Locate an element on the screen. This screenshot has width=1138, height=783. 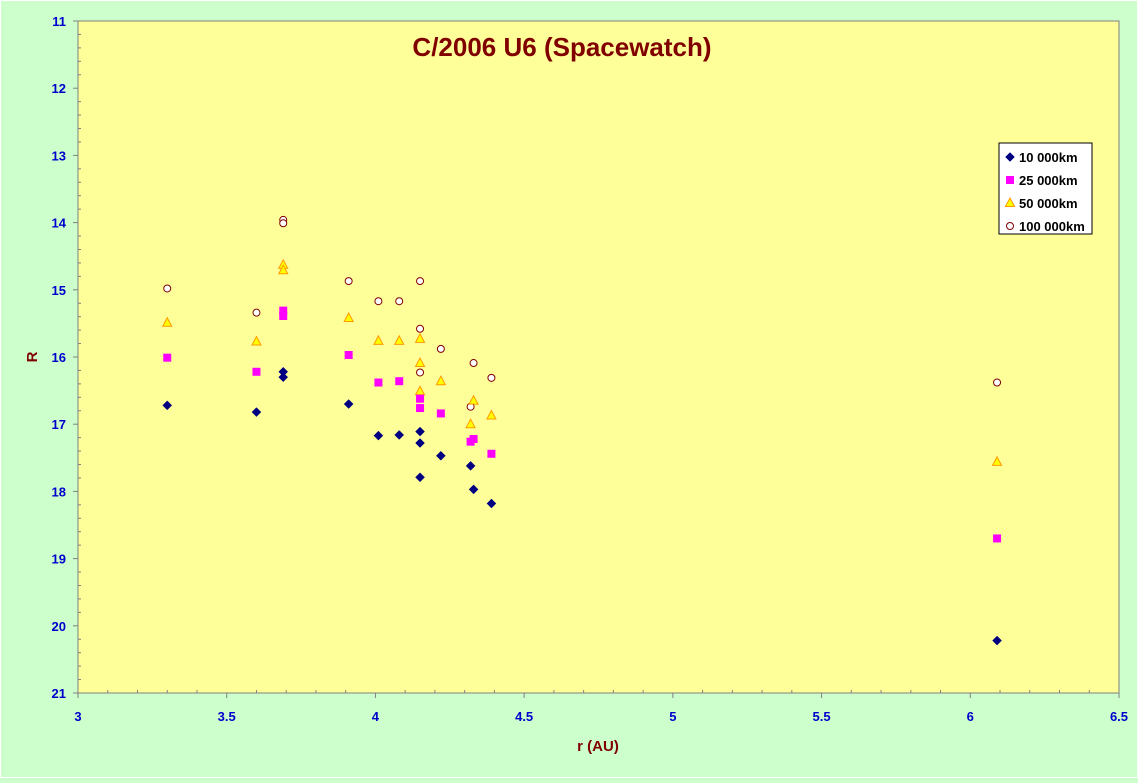
y-tick-label: 21 is located at coordinates (59, 693).